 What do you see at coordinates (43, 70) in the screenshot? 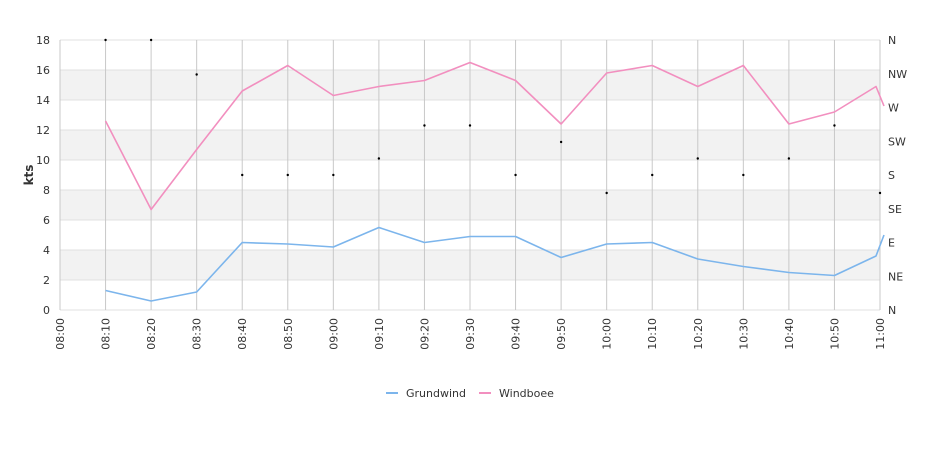
I see `y-tick-label: 16` at bounding box center [43, 70].